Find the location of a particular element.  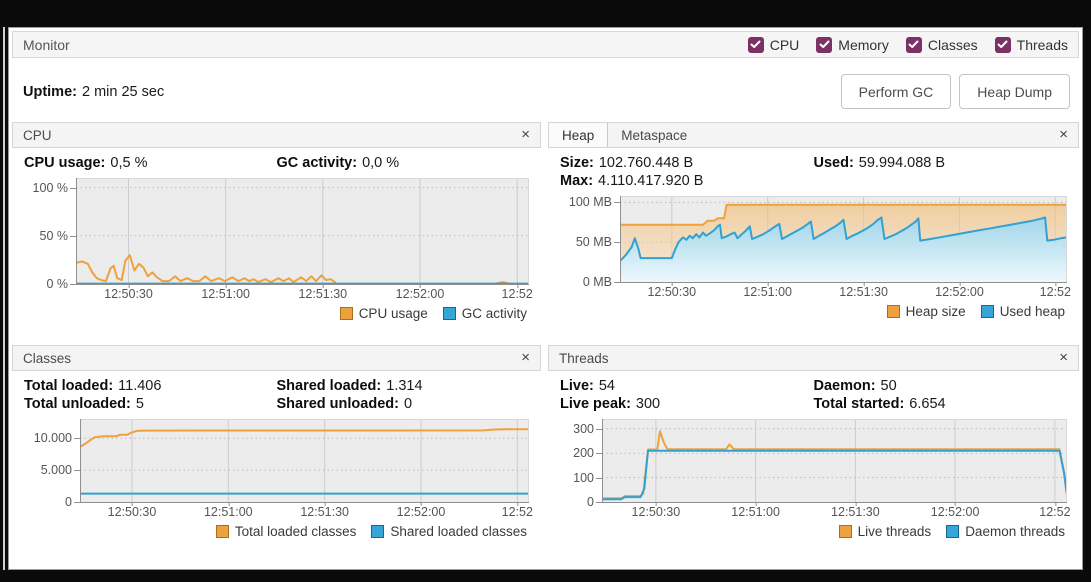

total-started-stat: Total started: 6.654 is located at coordinates (879, 404).